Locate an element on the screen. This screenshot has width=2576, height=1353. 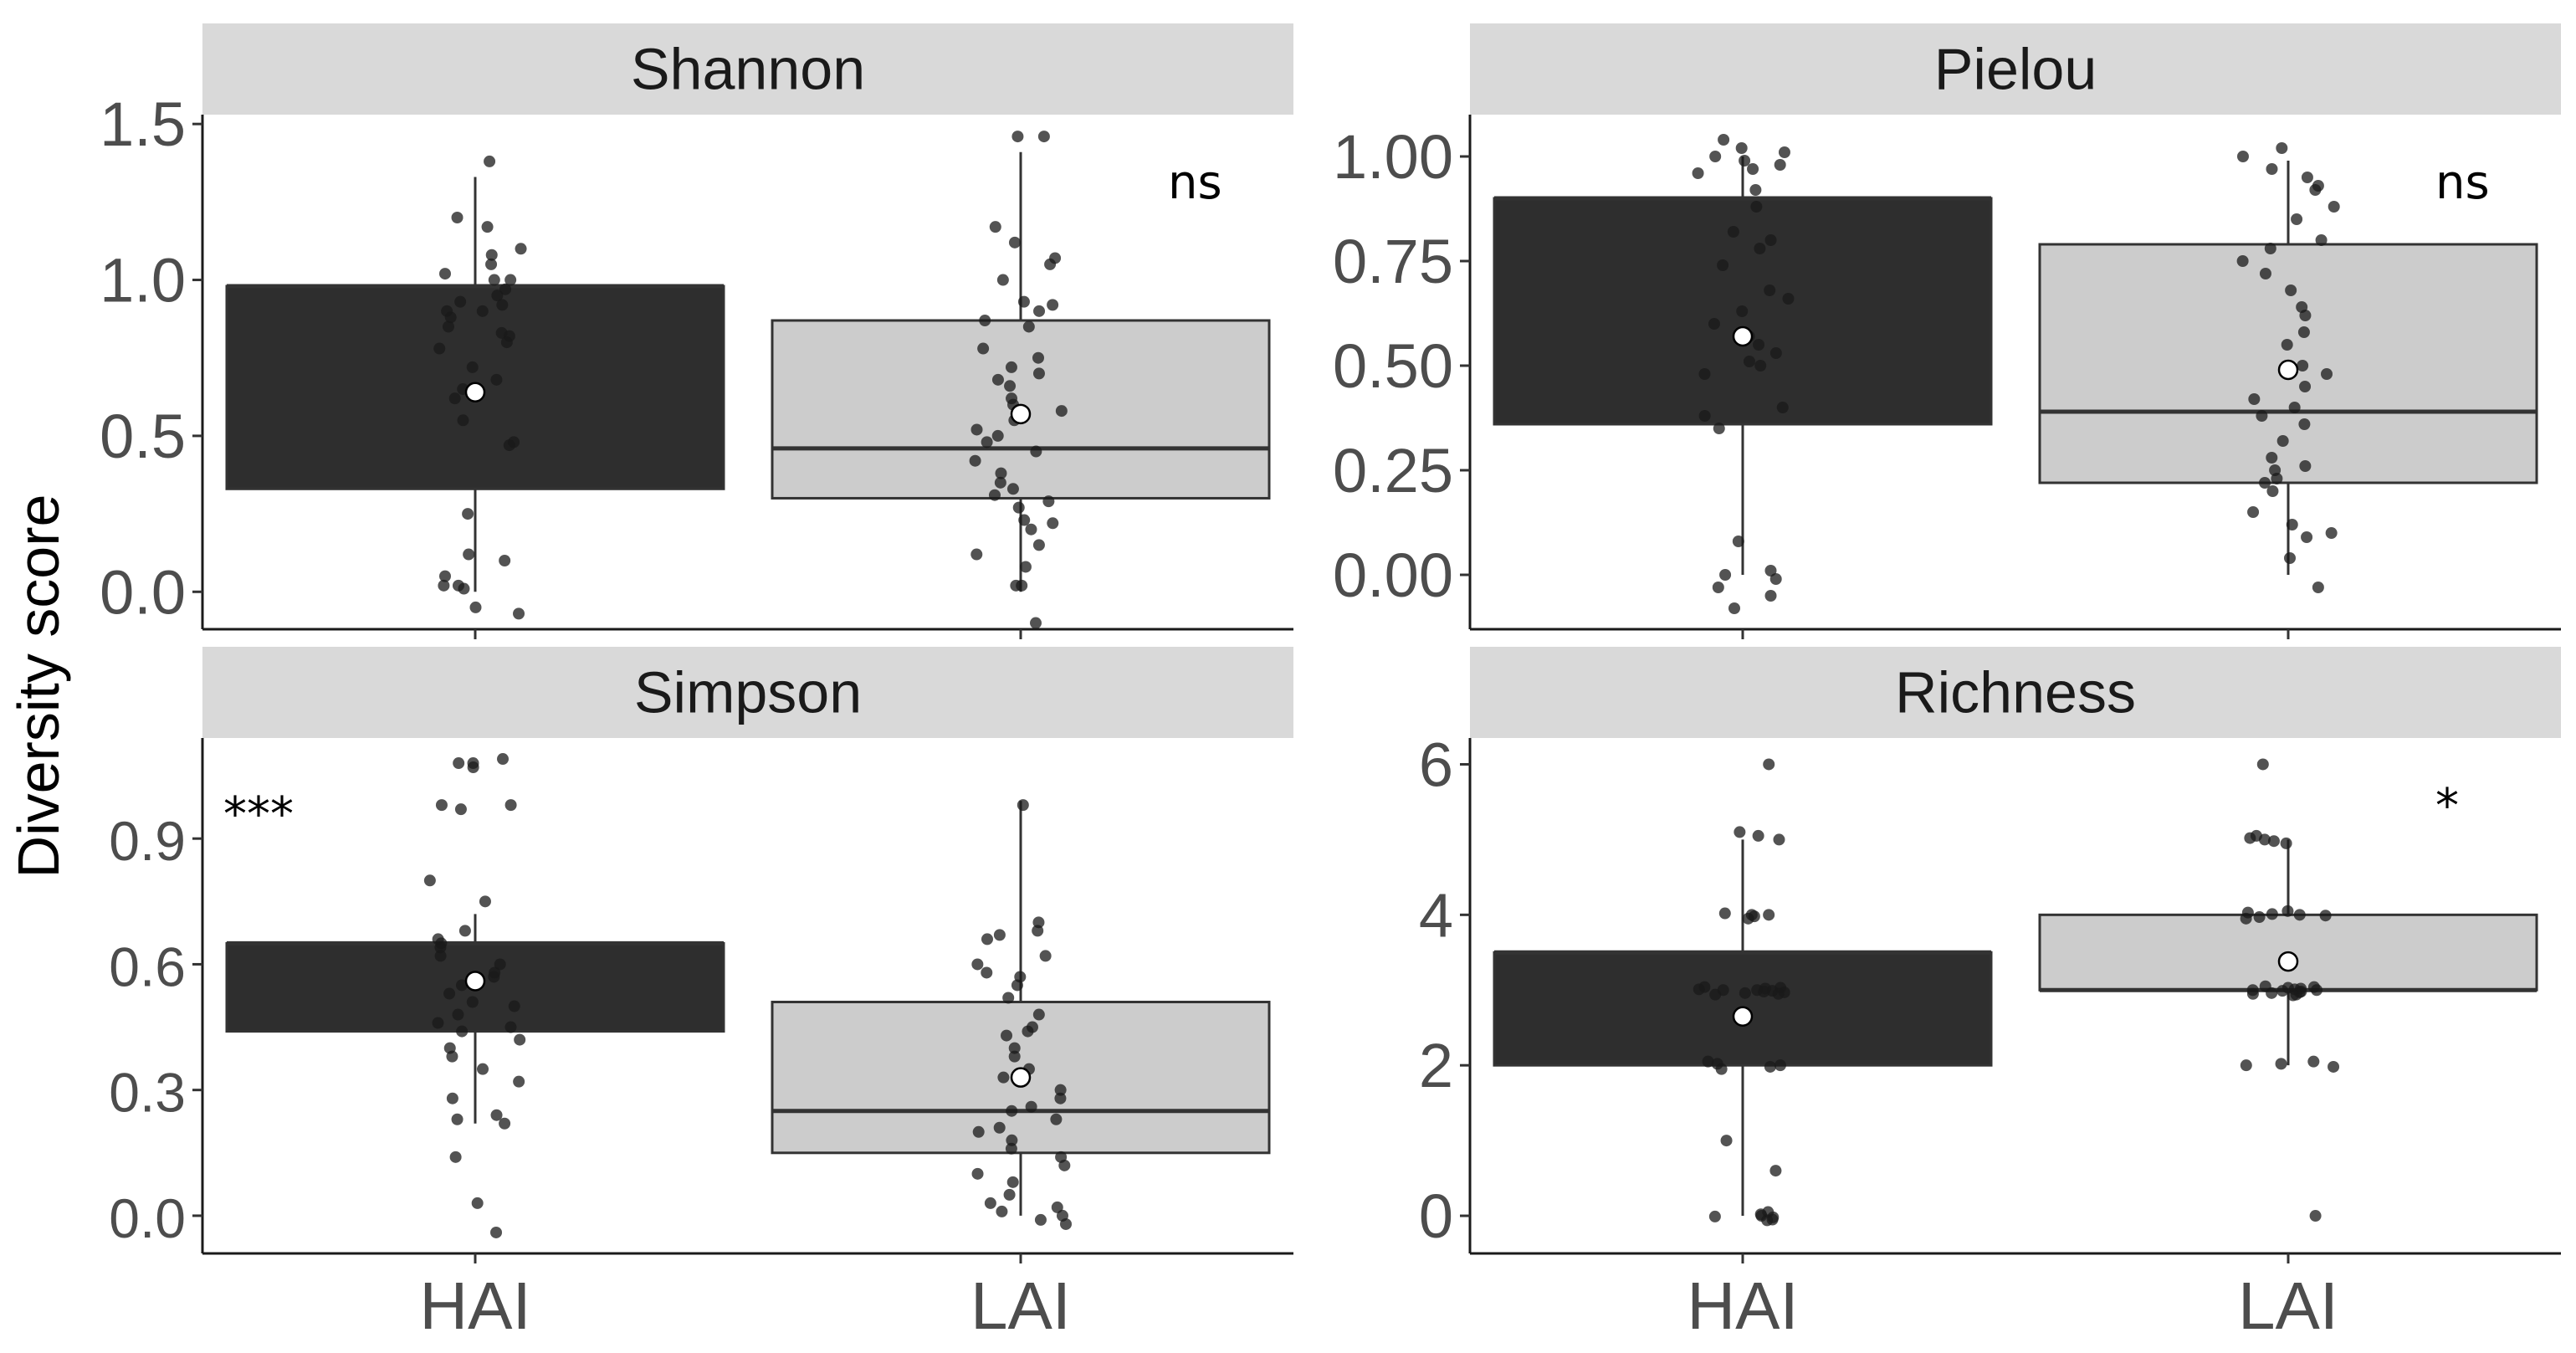
x-tick-label-lai: LAI is located at coordinates (2288, 1305).